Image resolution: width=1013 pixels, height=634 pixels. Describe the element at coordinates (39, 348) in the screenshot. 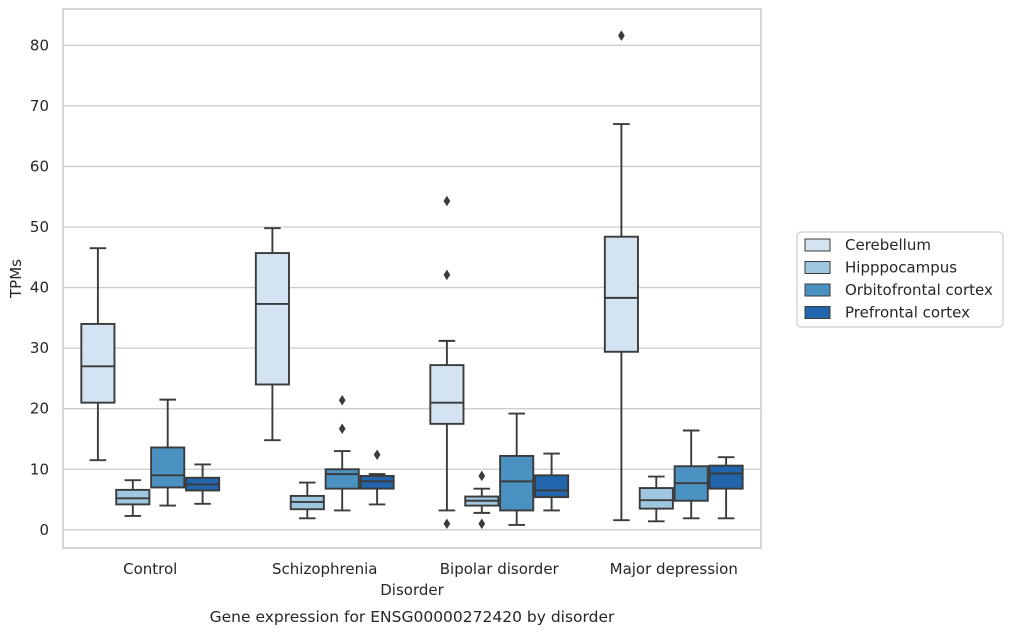

I see `y-tick-label: 30` at that location.